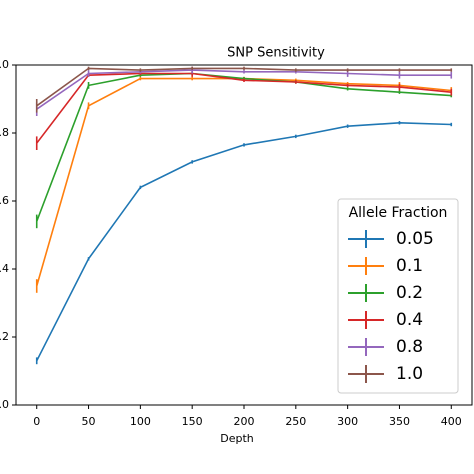 This screenshot has height=474, width=474. I want to click on series-line, so click(244, 89).